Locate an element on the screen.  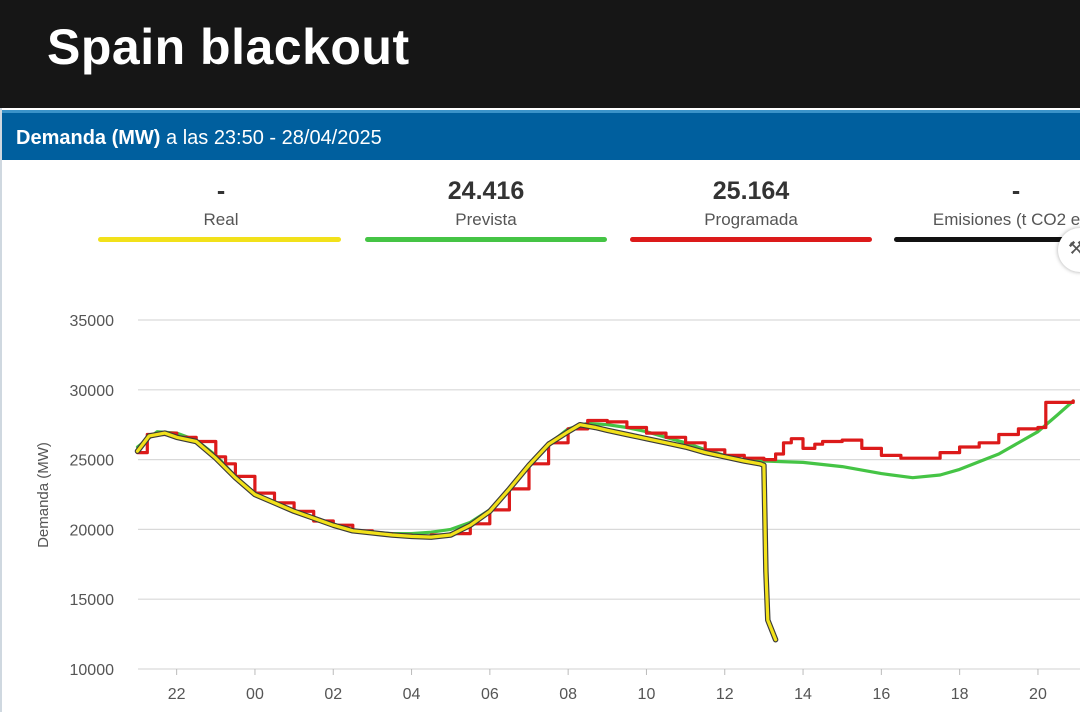
legend-line-real is located at coordinates (219, 239).